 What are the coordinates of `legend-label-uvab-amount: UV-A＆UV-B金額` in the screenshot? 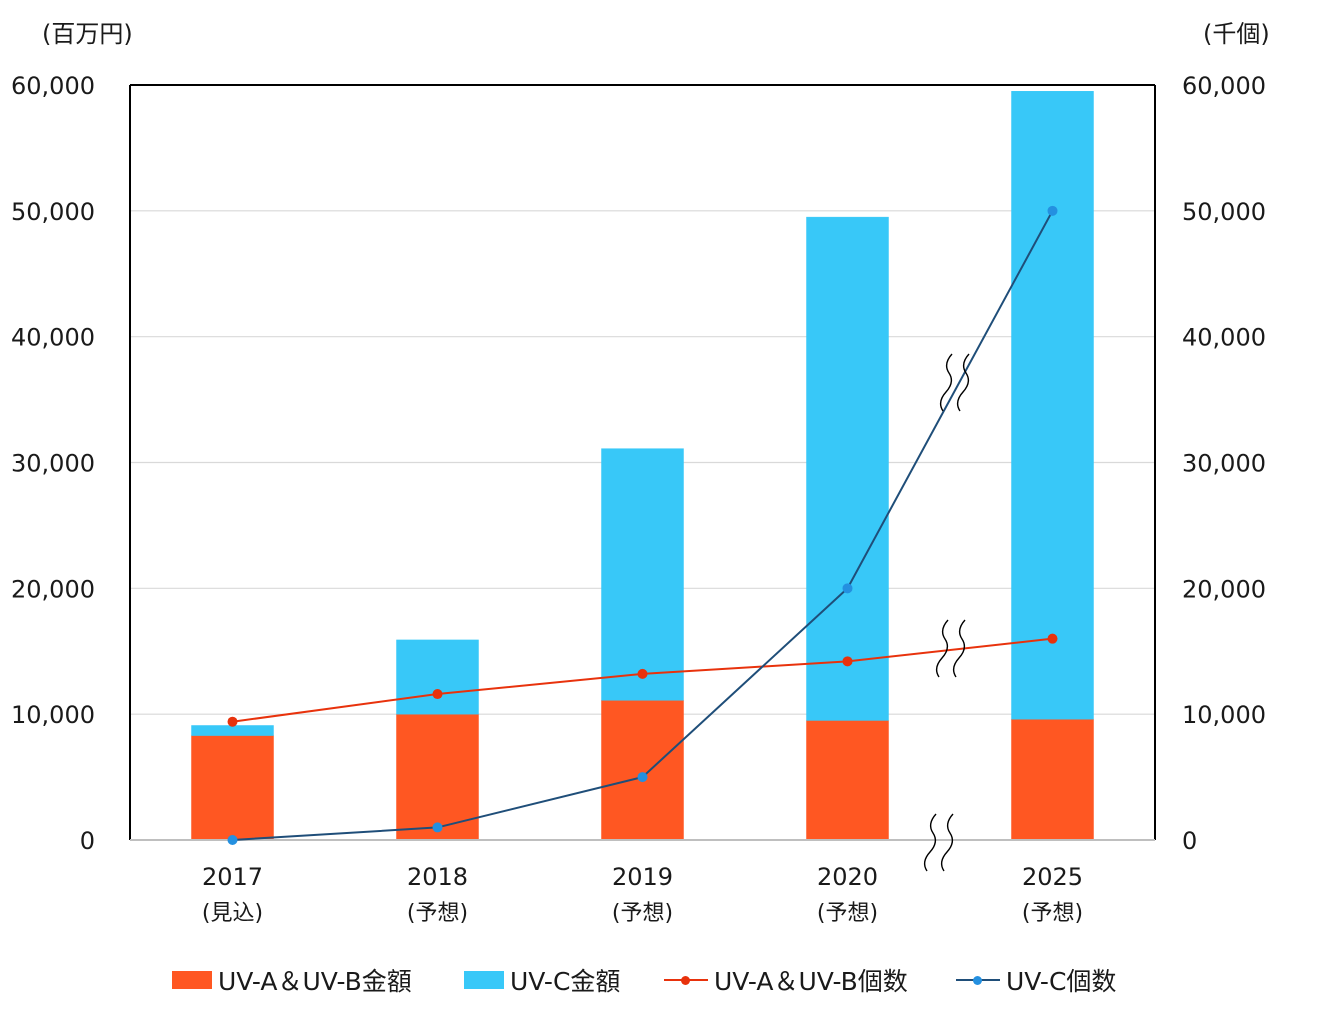 It's located at (315, 981).